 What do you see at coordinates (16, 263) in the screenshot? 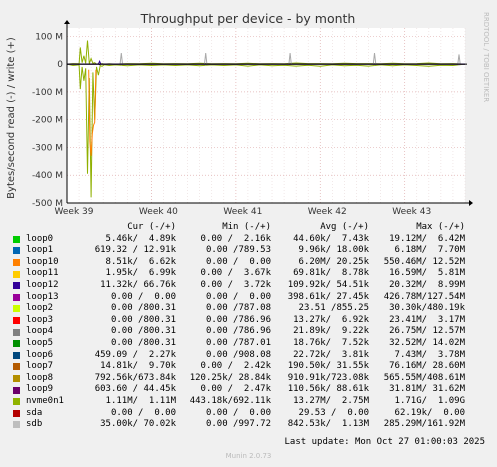
I see `legend-swatch-loop10` at bounding box center [16, 263].